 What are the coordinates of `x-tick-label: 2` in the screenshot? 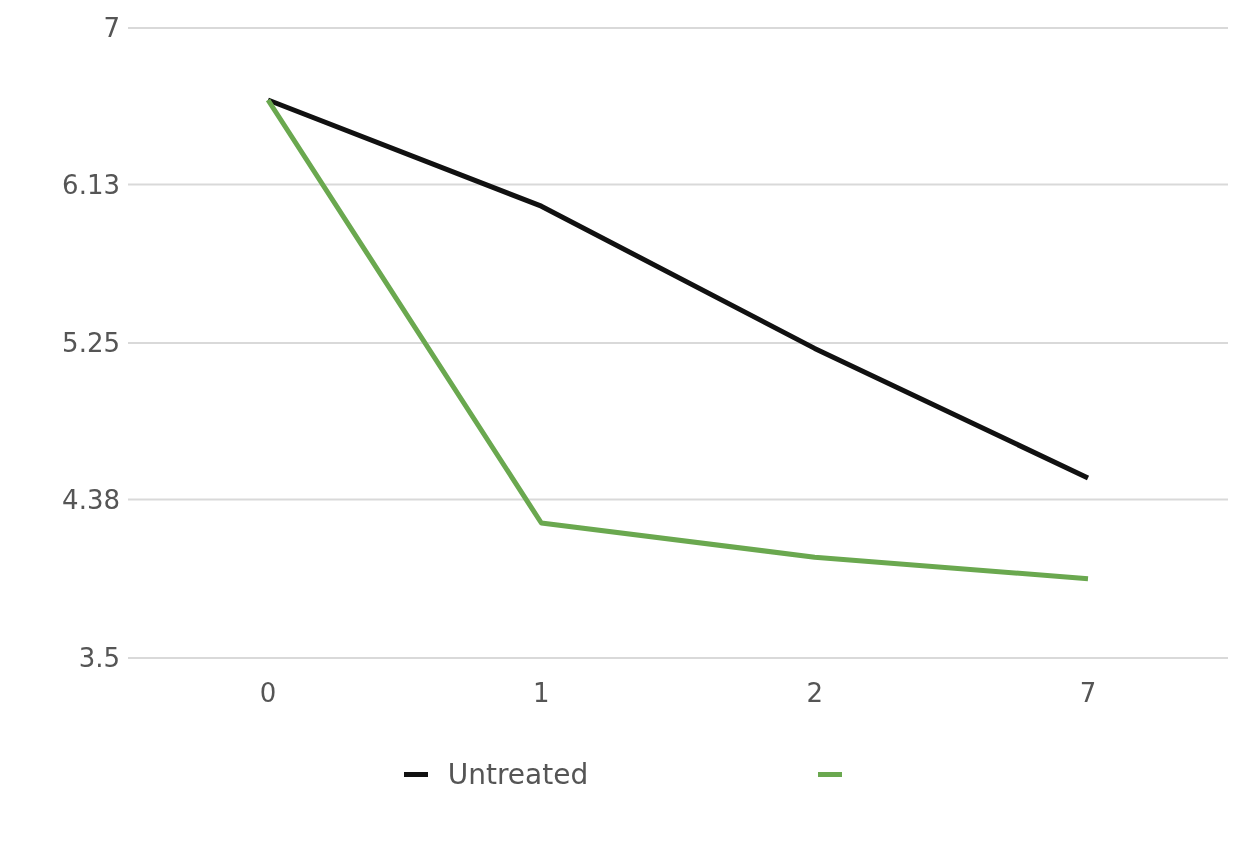 It's located at (814, 693).